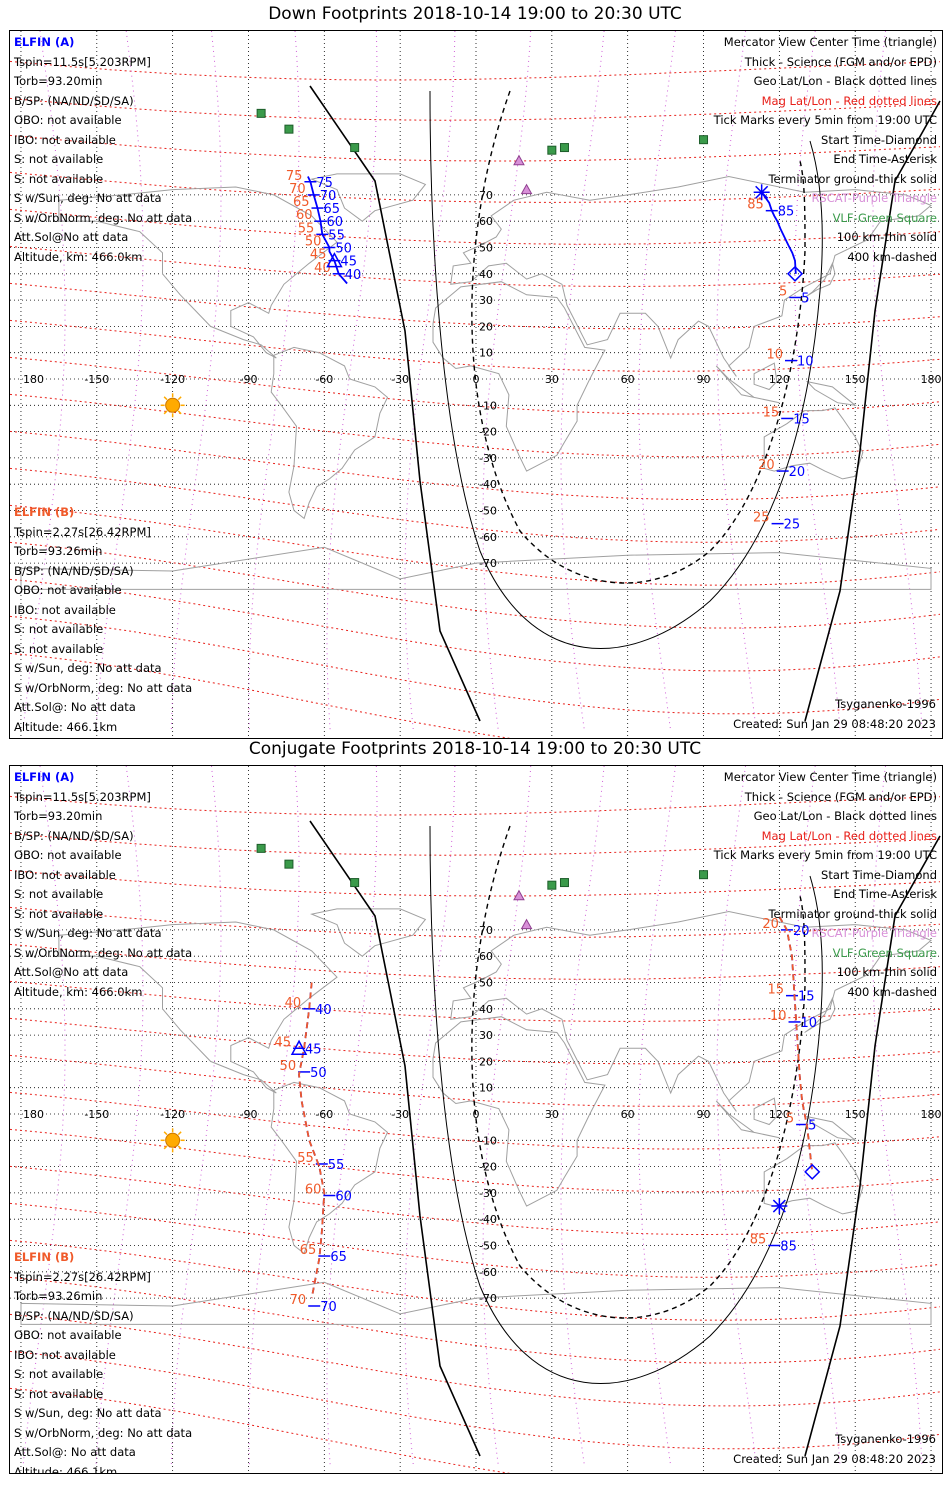 The height and width of the screenshot is (1500, 950). I want to click on track-tick-label-a: 55, so click(336, 235).